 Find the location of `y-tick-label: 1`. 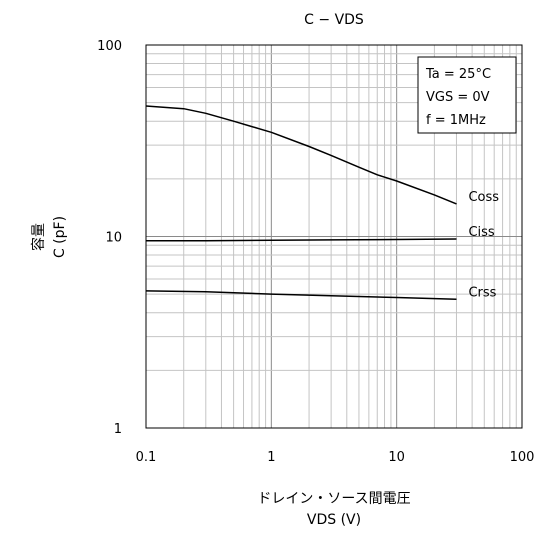

y-tick-label: 1 is located at coordinates (118, 429).